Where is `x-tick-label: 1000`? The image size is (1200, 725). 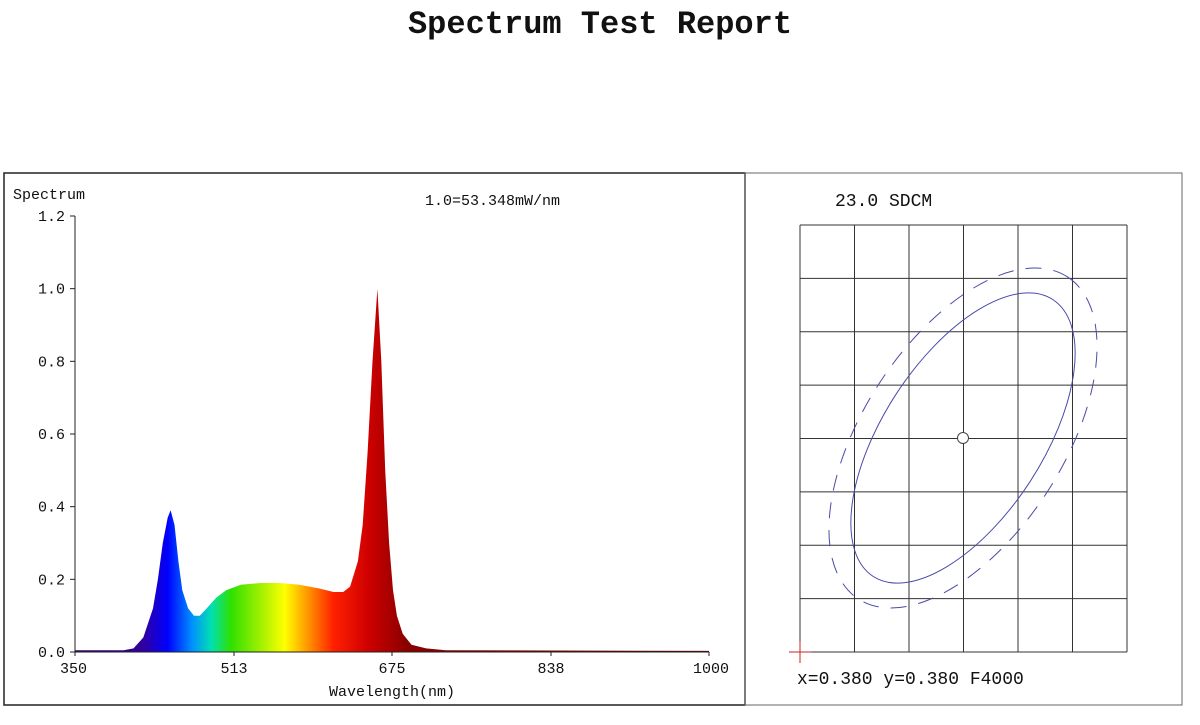
x-tick-label: 1000 is located at coordinates (711, 669).